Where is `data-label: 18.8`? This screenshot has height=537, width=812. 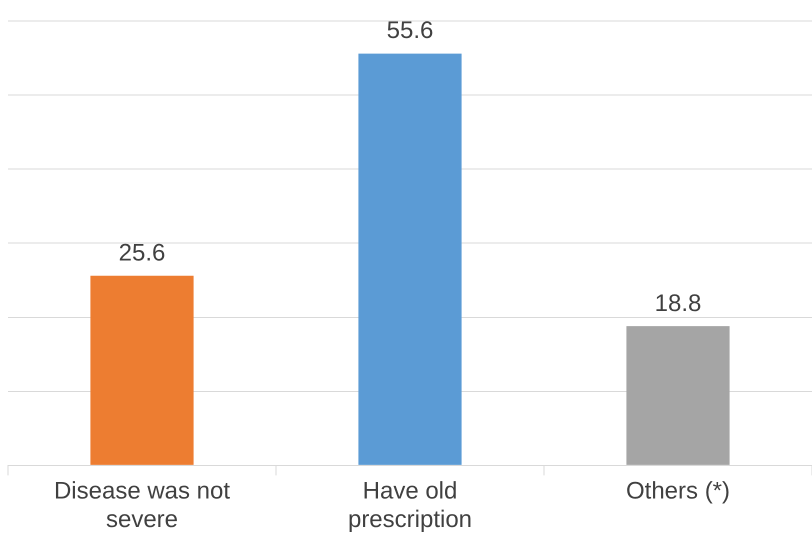 data-label: 18.8 is located at coordinates (678, 303).